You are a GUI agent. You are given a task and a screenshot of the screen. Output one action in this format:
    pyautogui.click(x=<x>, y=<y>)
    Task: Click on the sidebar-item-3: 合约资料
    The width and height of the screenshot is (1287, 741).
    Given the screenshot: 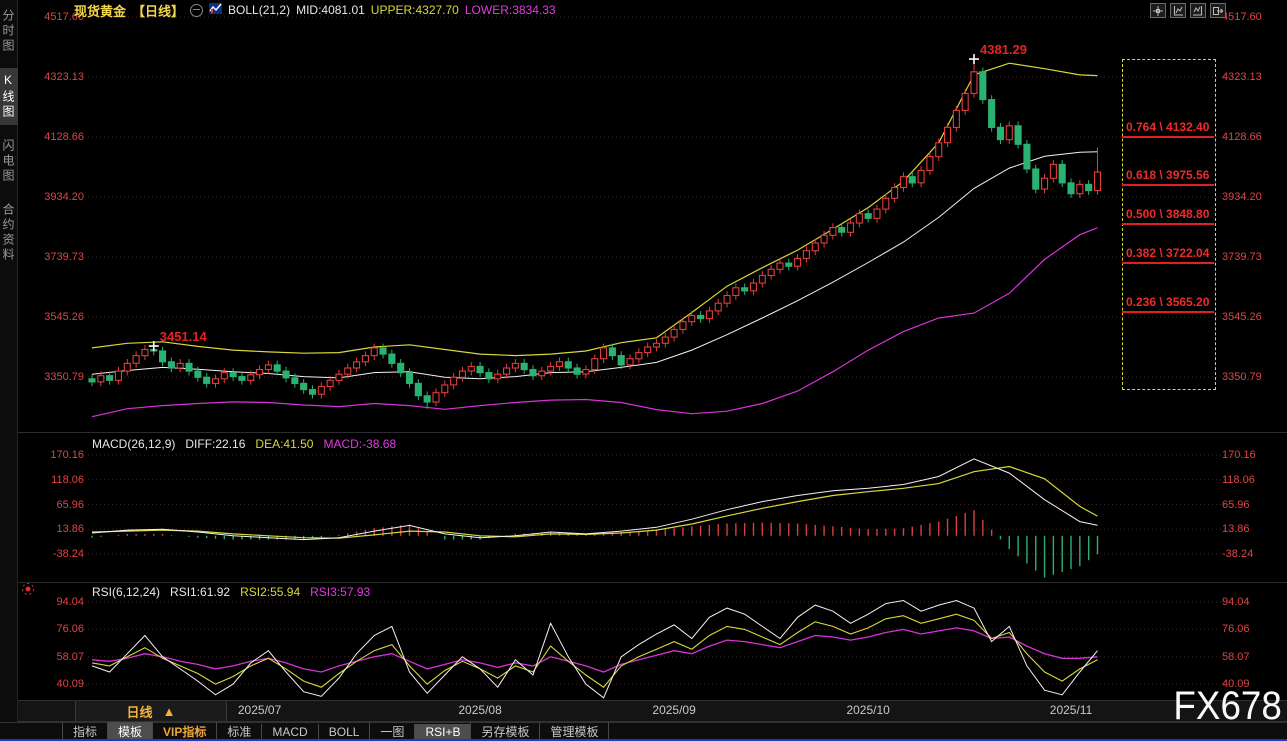 What is the action you would take?
    pyautogui.click(x=8, y=233)
    